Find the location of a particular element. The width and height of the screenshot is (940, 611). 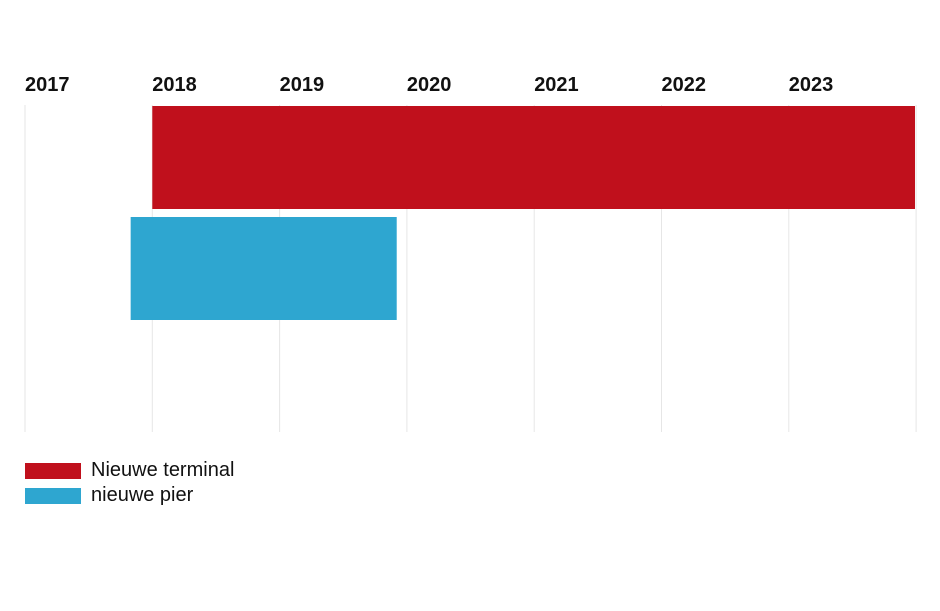

bar-nieuwe-pier is located at coordinates (263, 268).